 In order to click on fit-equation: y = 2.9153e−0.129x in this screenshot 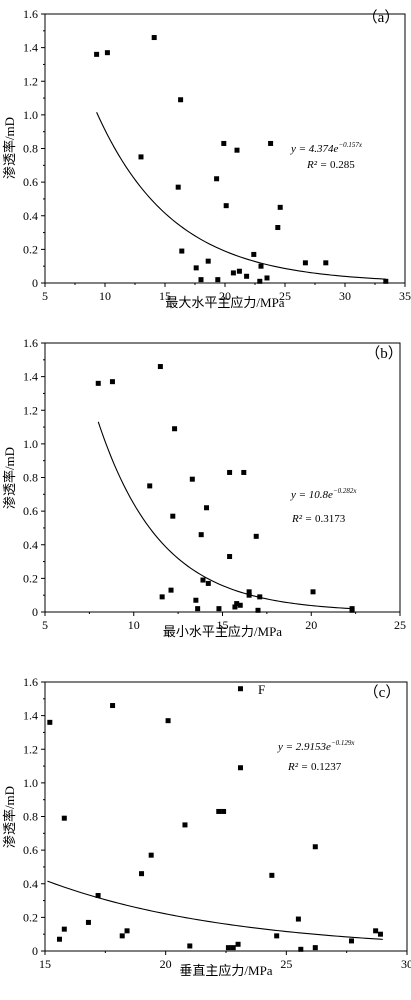, I will do `click(316, 746)`.